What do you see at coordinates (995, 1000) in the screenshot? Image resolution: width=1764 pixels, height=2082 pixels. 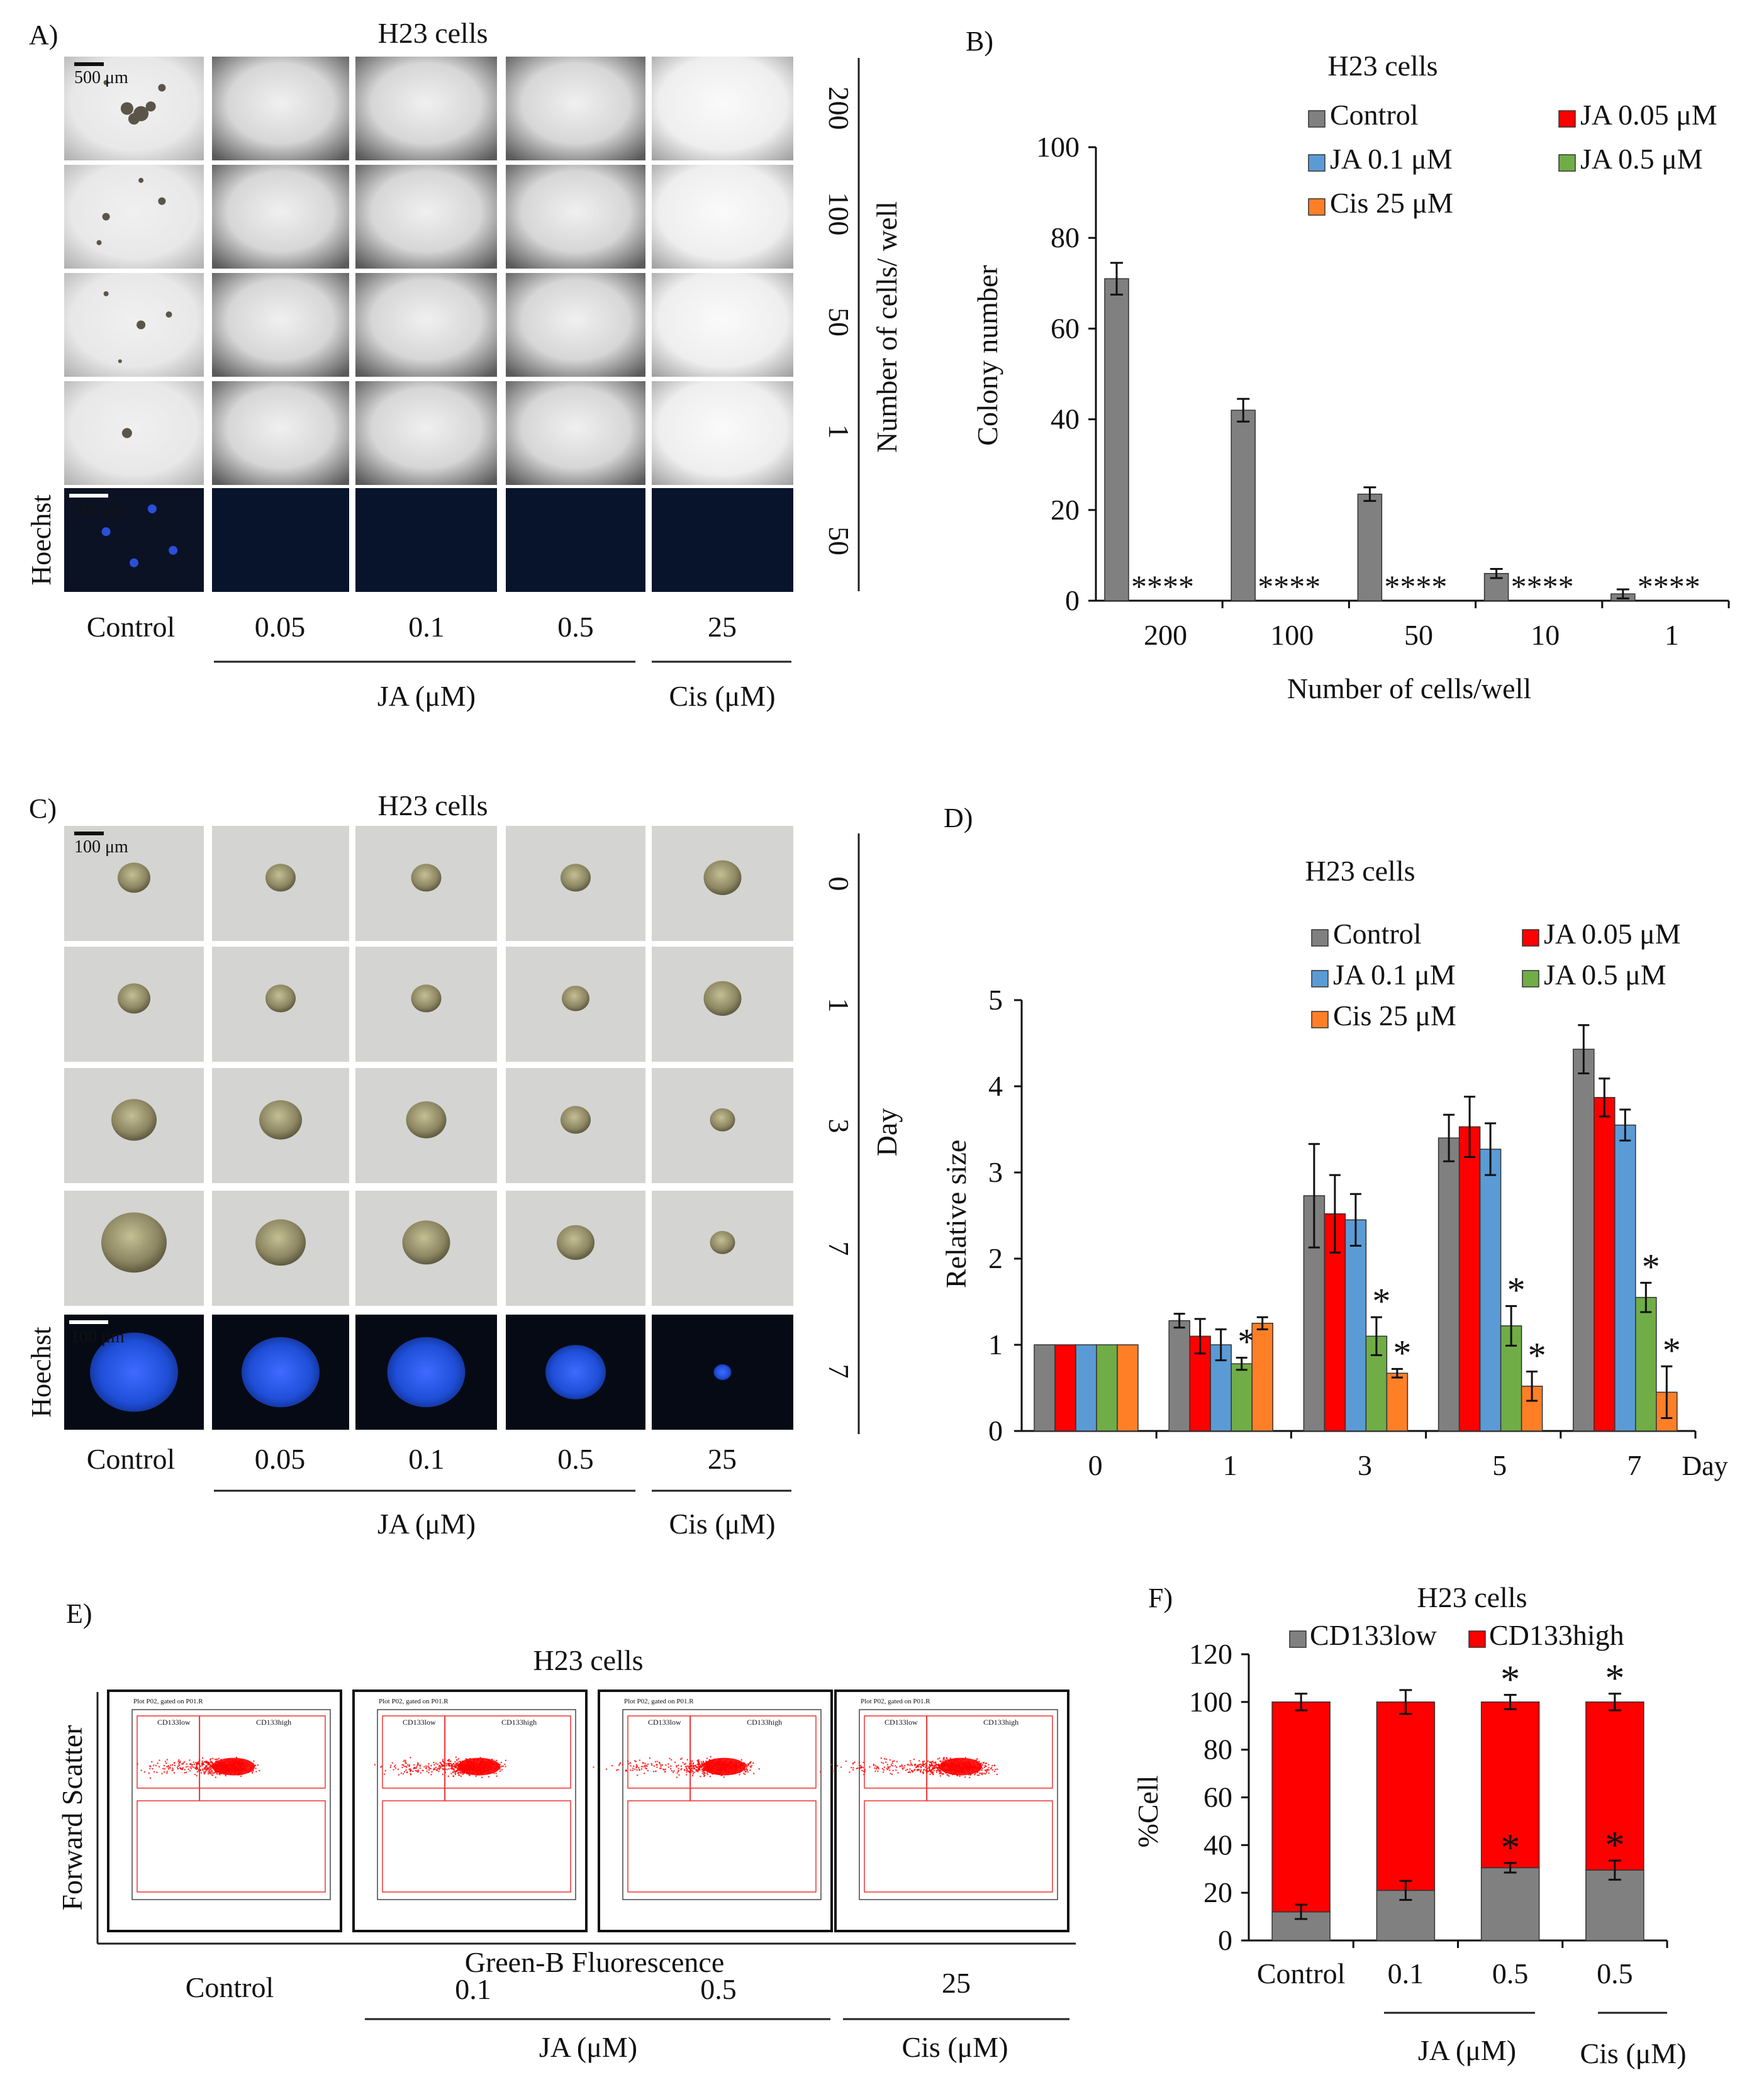 I see `y-tick-label: 5` at bounding box center [995, 1000].